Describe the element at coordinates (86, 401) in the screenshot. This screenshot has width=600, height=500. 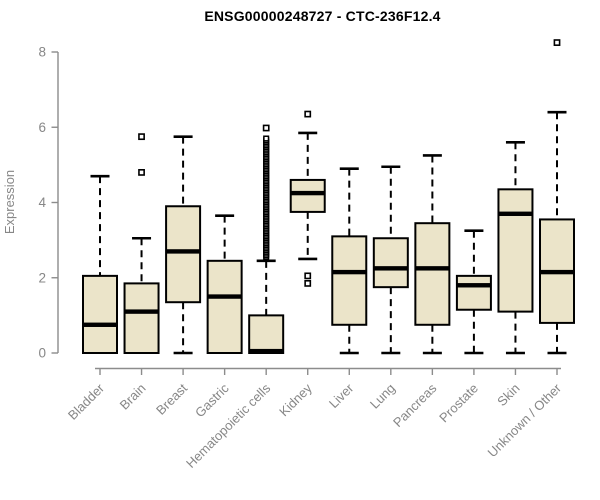
I see `x-axis-label: Bladder` at that location.